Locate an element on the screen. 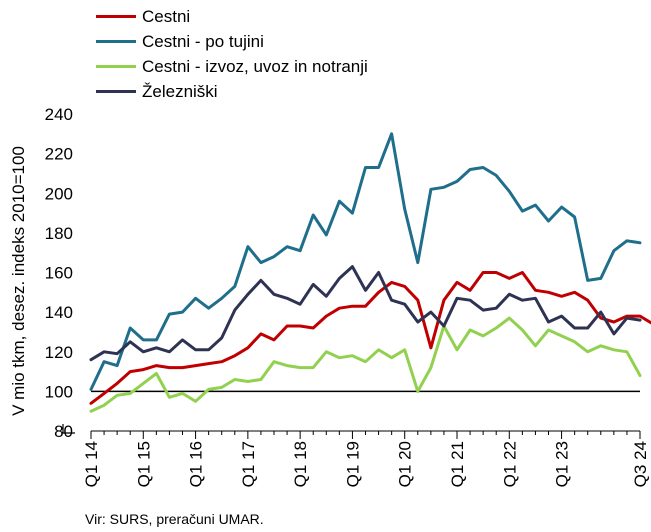 The height and width of the screenshot is (532, 651). y-tick-label: 220 is located at coordinates (59, 154).